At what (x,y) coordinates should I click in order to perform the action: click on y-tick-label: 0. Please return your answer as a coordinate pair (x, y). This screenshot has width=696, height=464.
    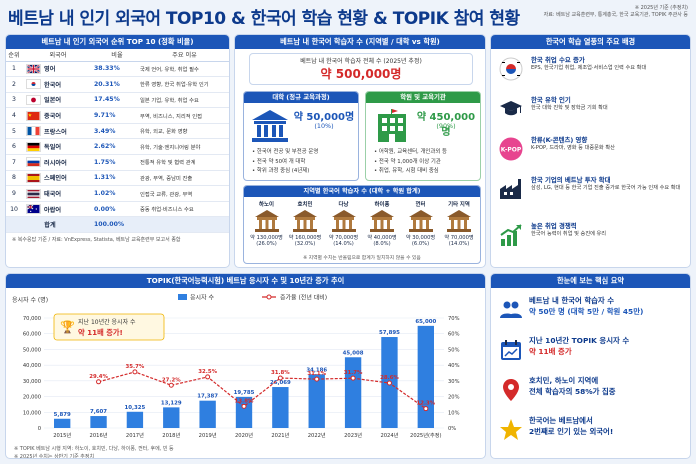
    Looking at the image, I should click on (39, 429).